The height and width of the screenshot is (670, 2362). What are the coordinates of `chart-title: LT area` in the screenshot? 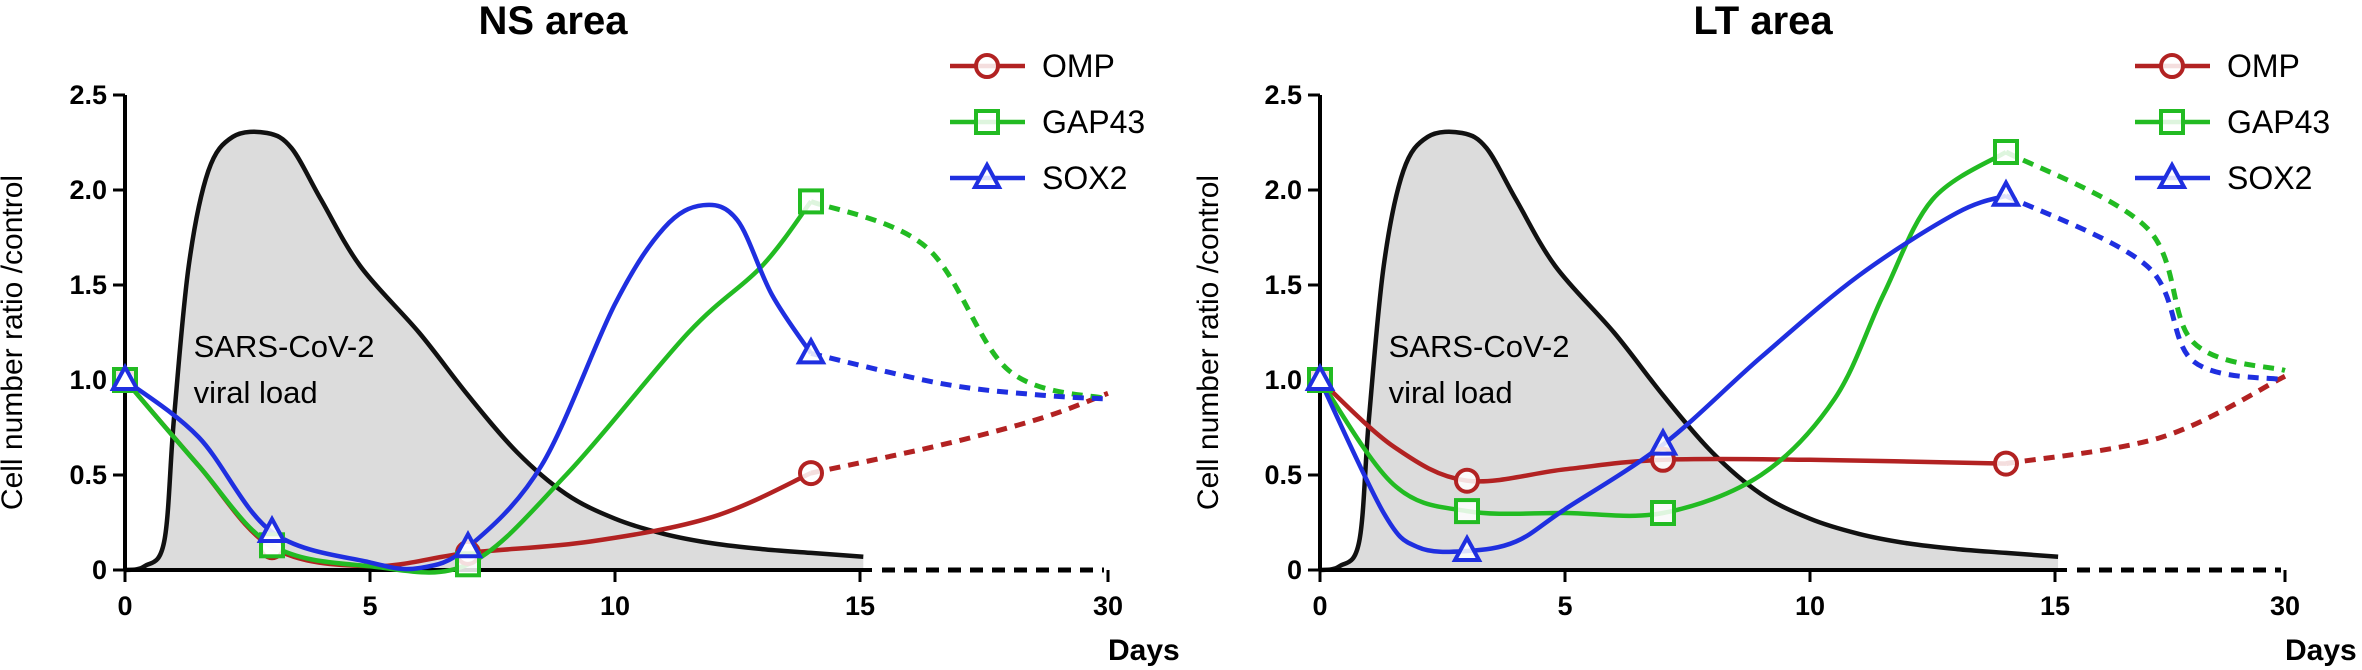 It's located at (1763, 21).